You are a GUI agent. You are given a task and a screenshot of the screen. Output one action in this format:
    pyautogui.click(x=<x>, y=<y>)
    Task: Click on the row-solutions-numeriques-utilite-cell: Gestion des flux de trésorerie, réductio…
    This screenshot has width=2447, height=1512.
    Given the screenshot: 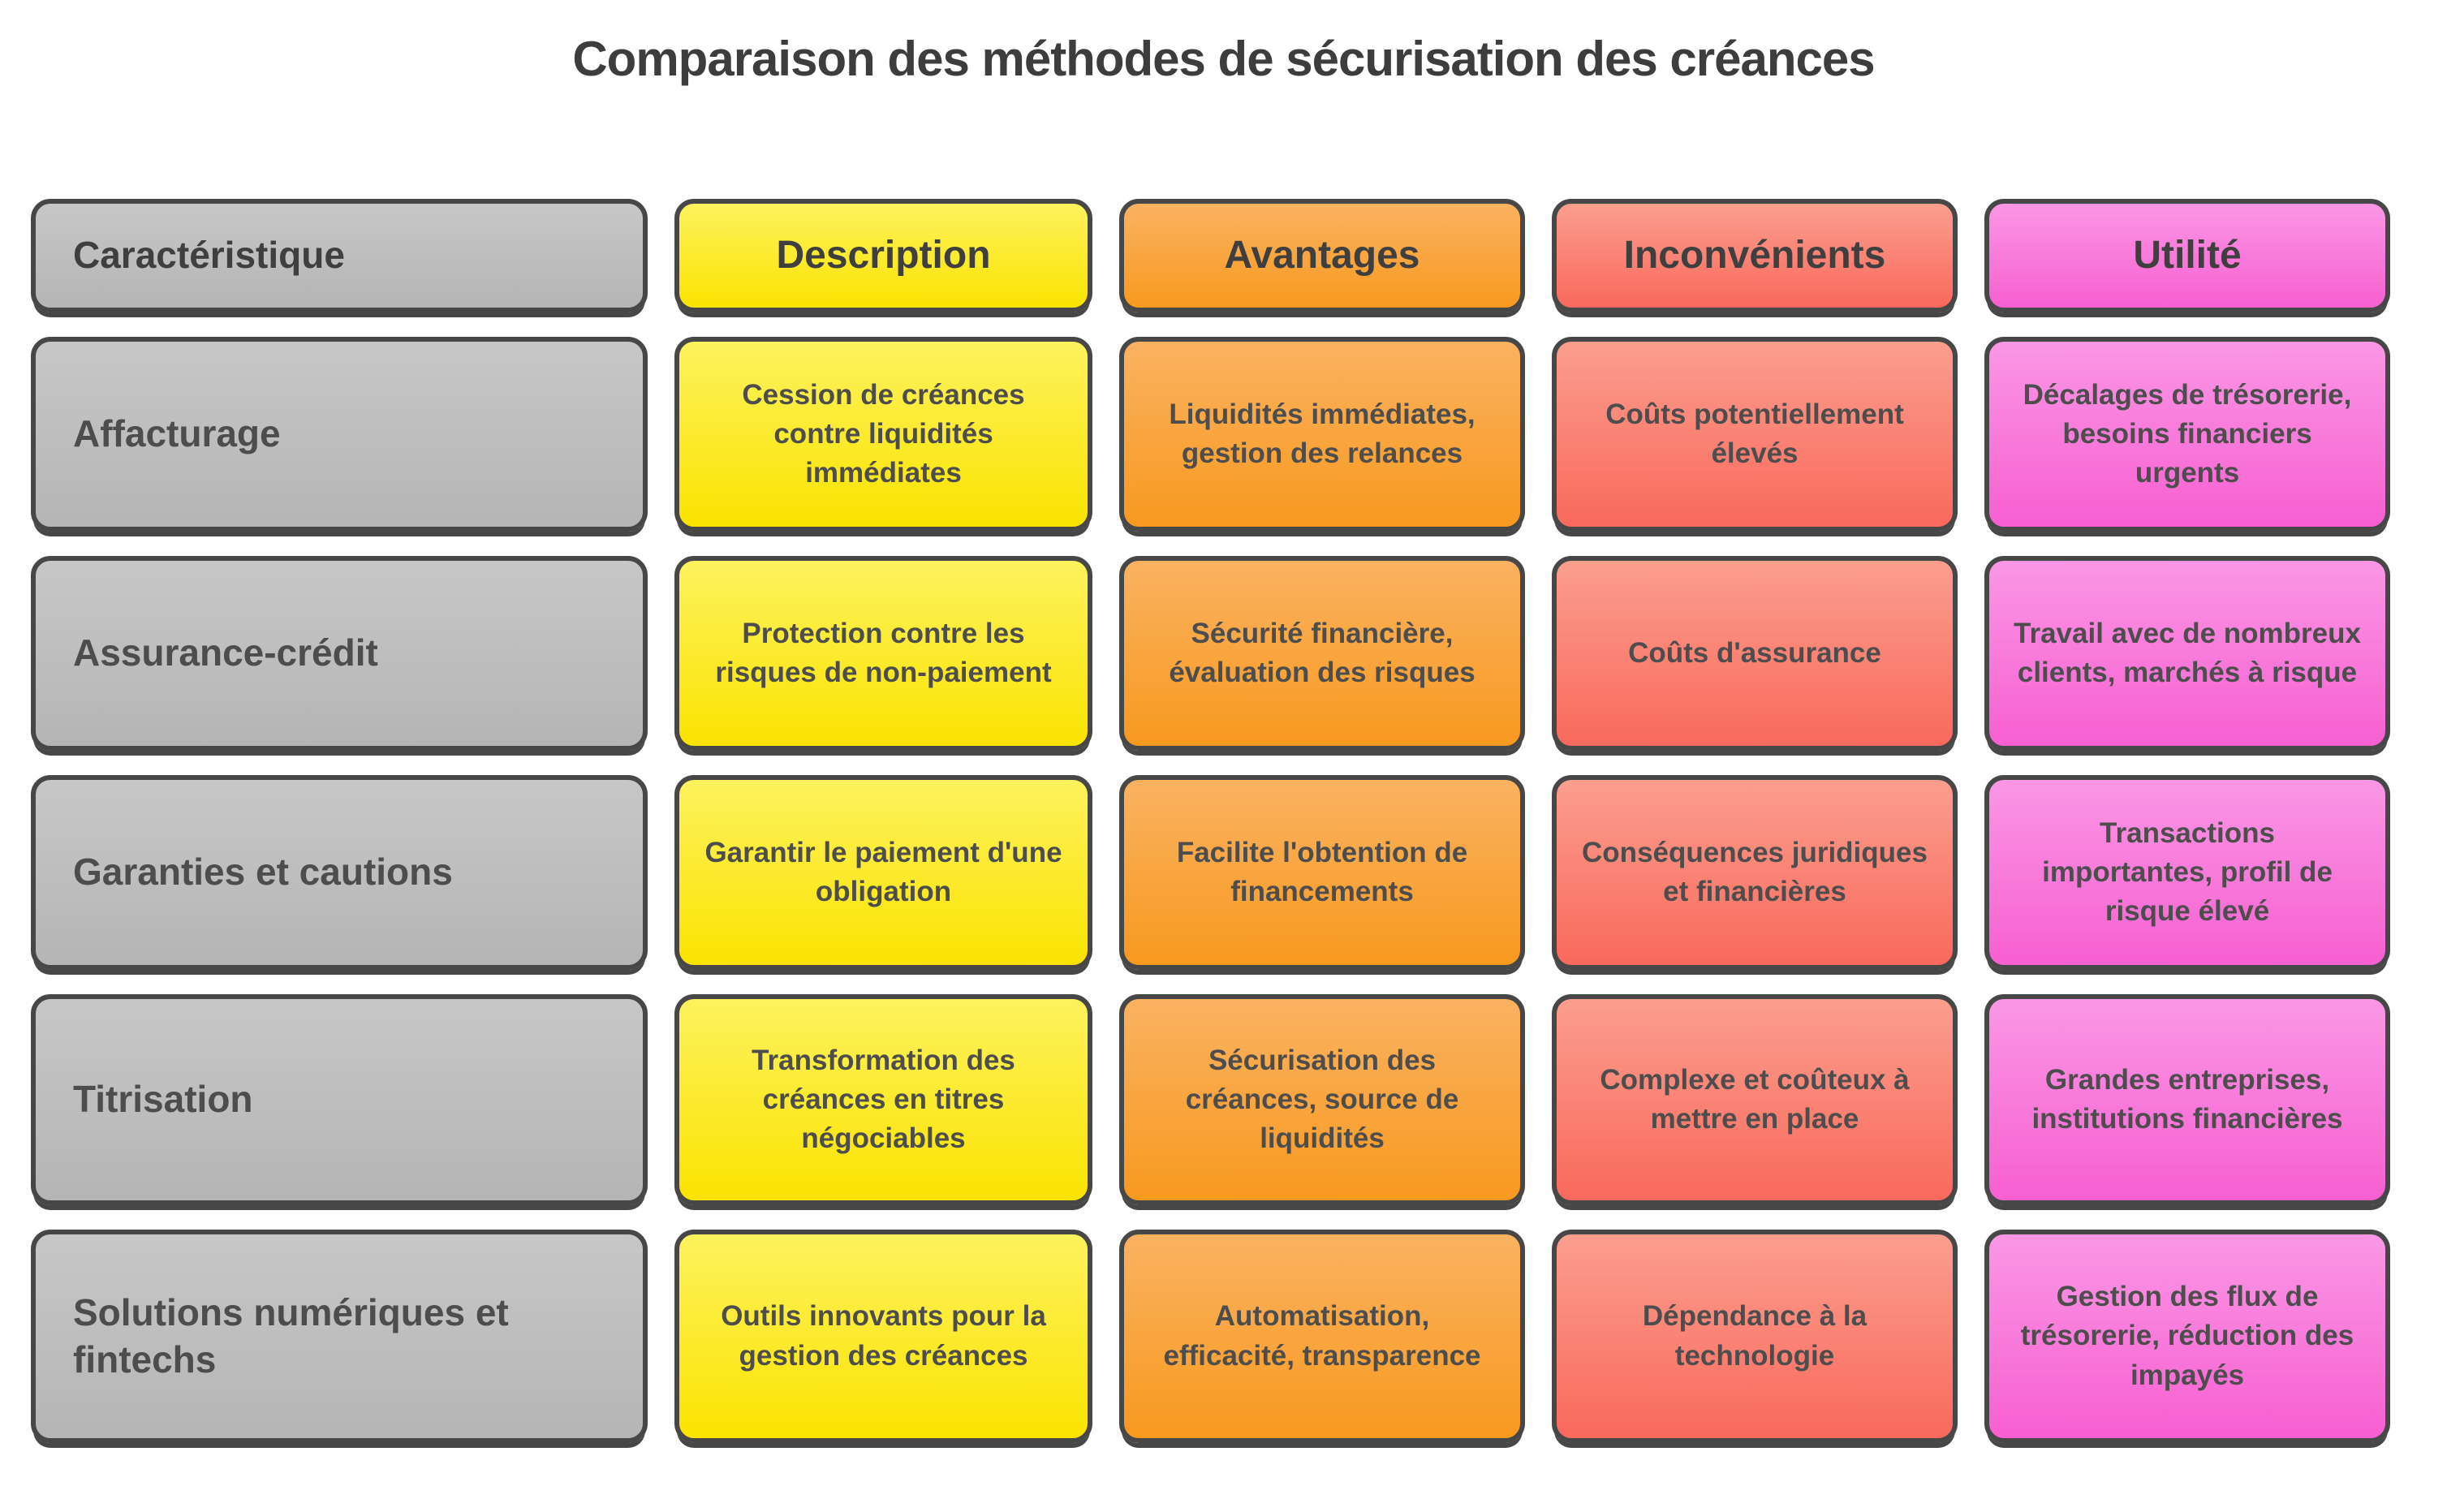 What is the action you would take?
    pyautogui.click(x=2187, y=1337)
    